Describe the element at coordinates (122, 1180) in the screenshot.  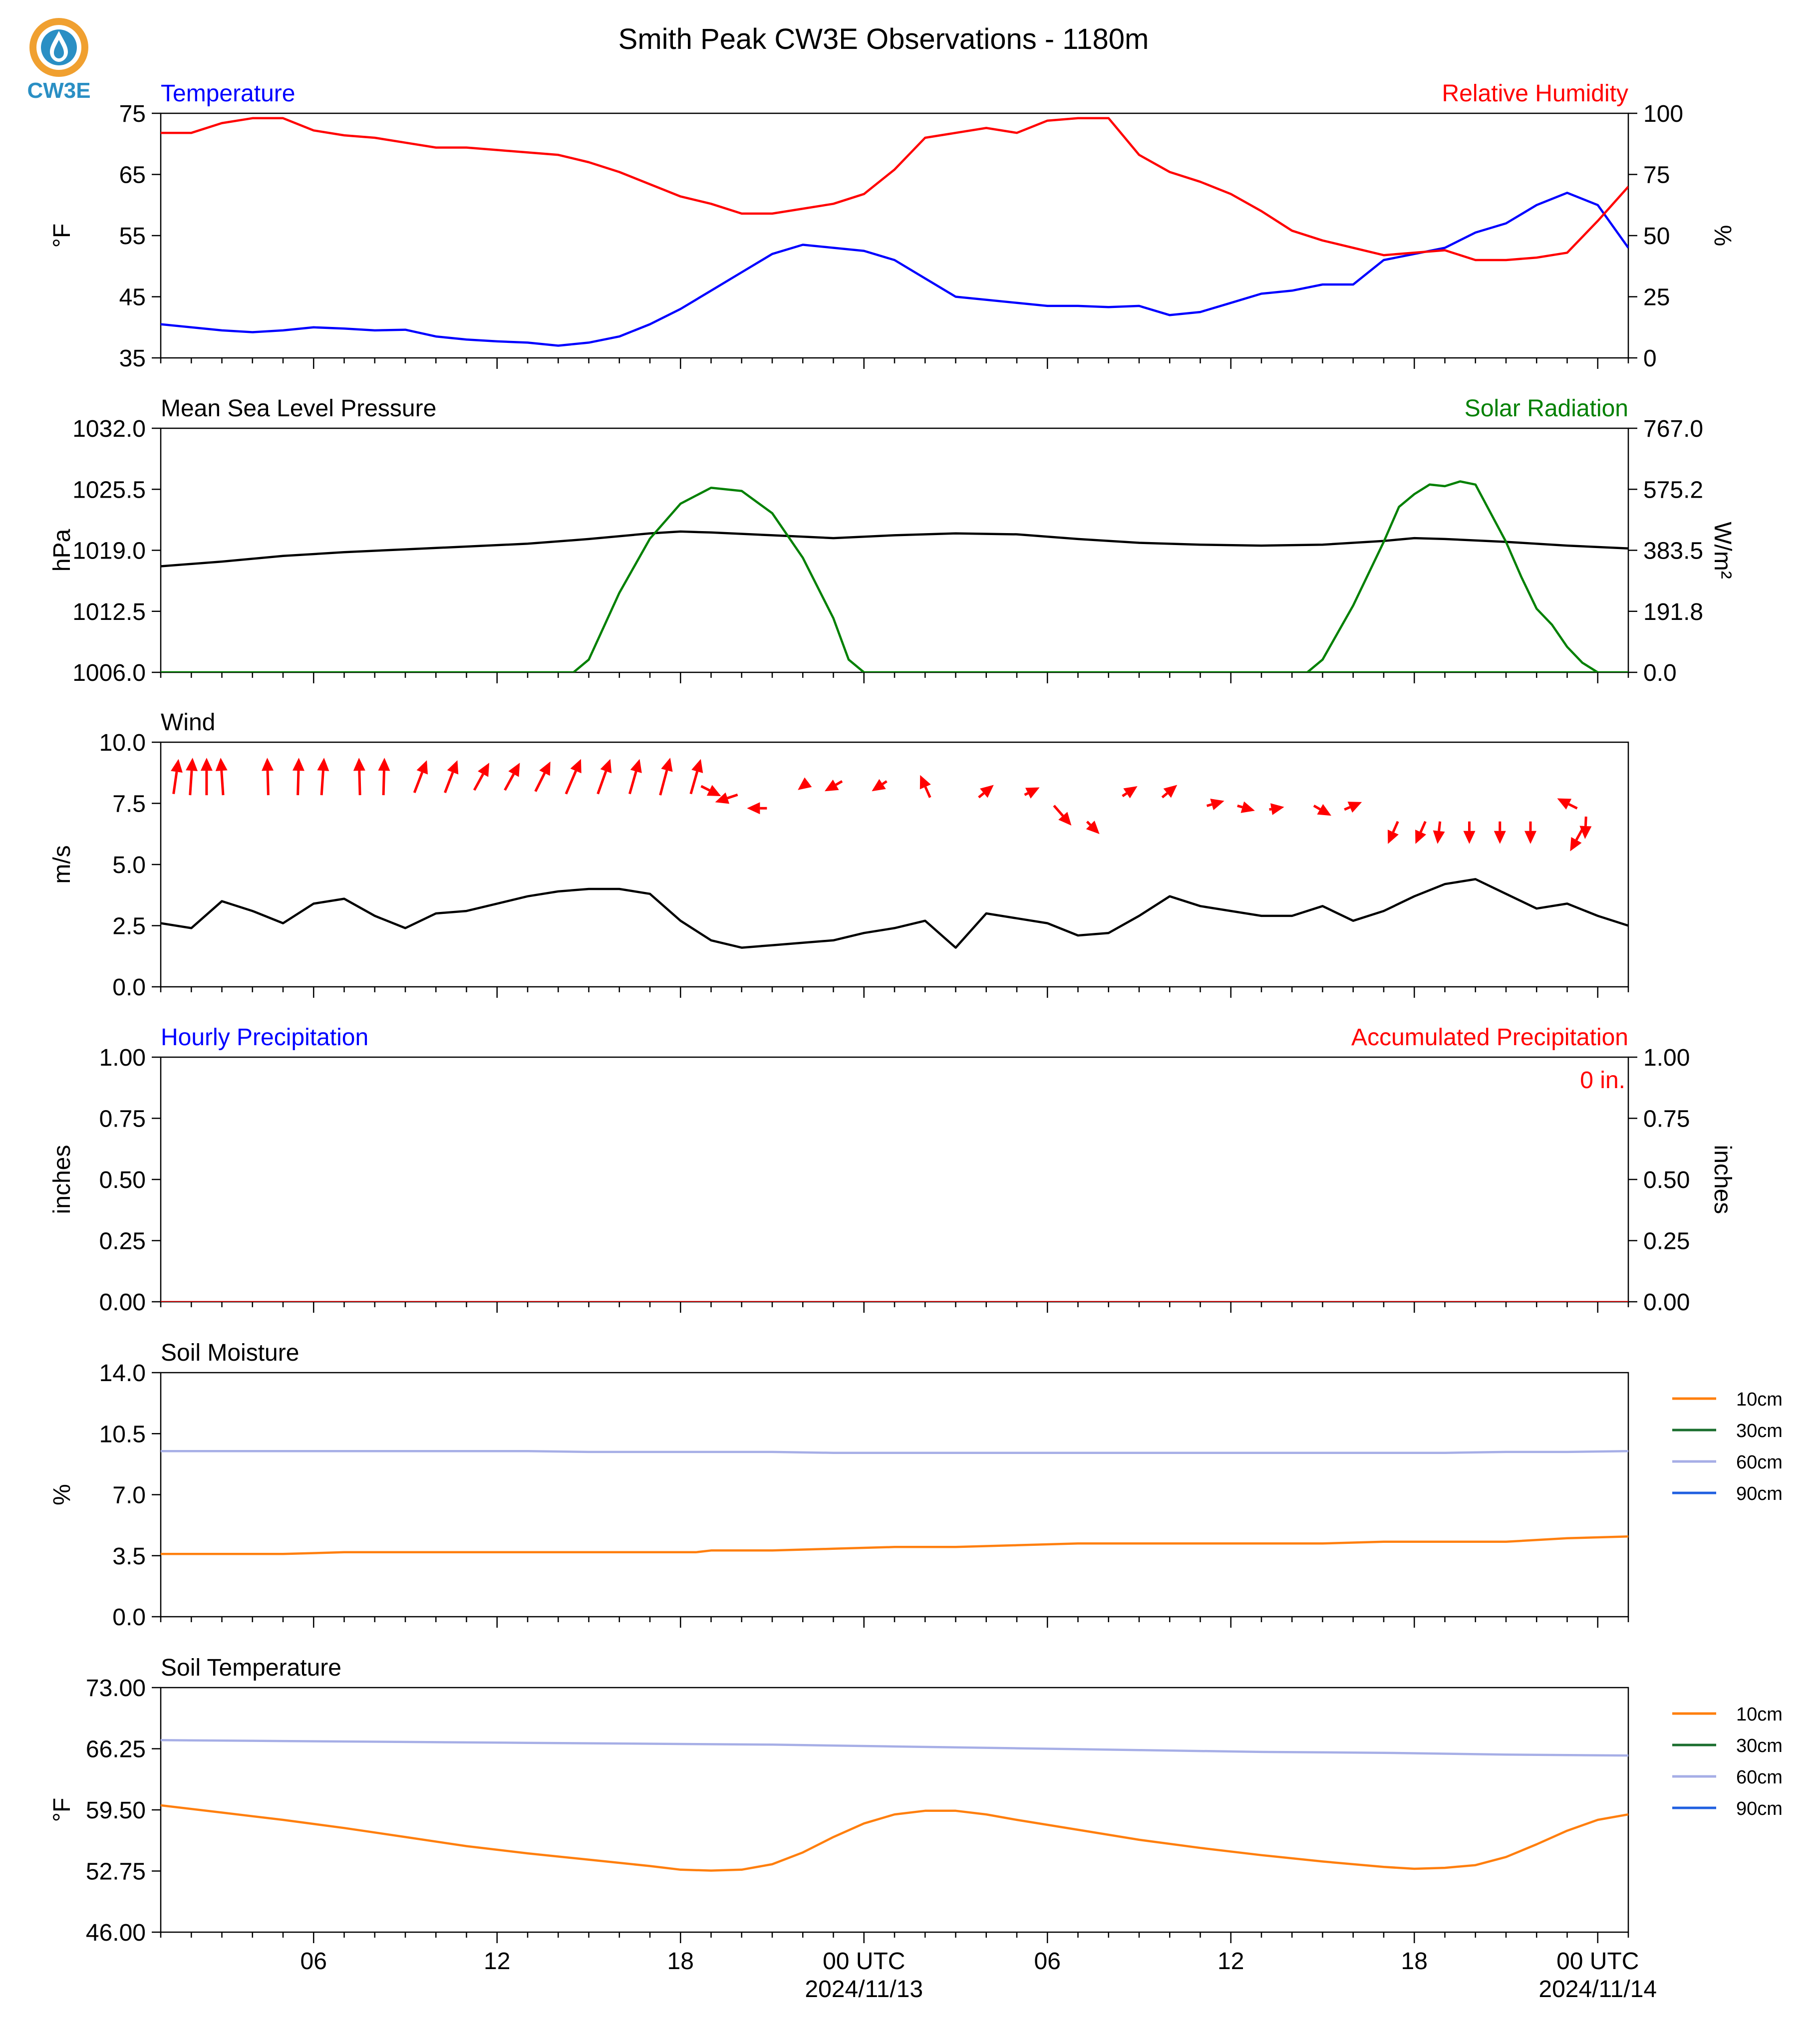
I see `y-tick-label: 0.50` at that location.